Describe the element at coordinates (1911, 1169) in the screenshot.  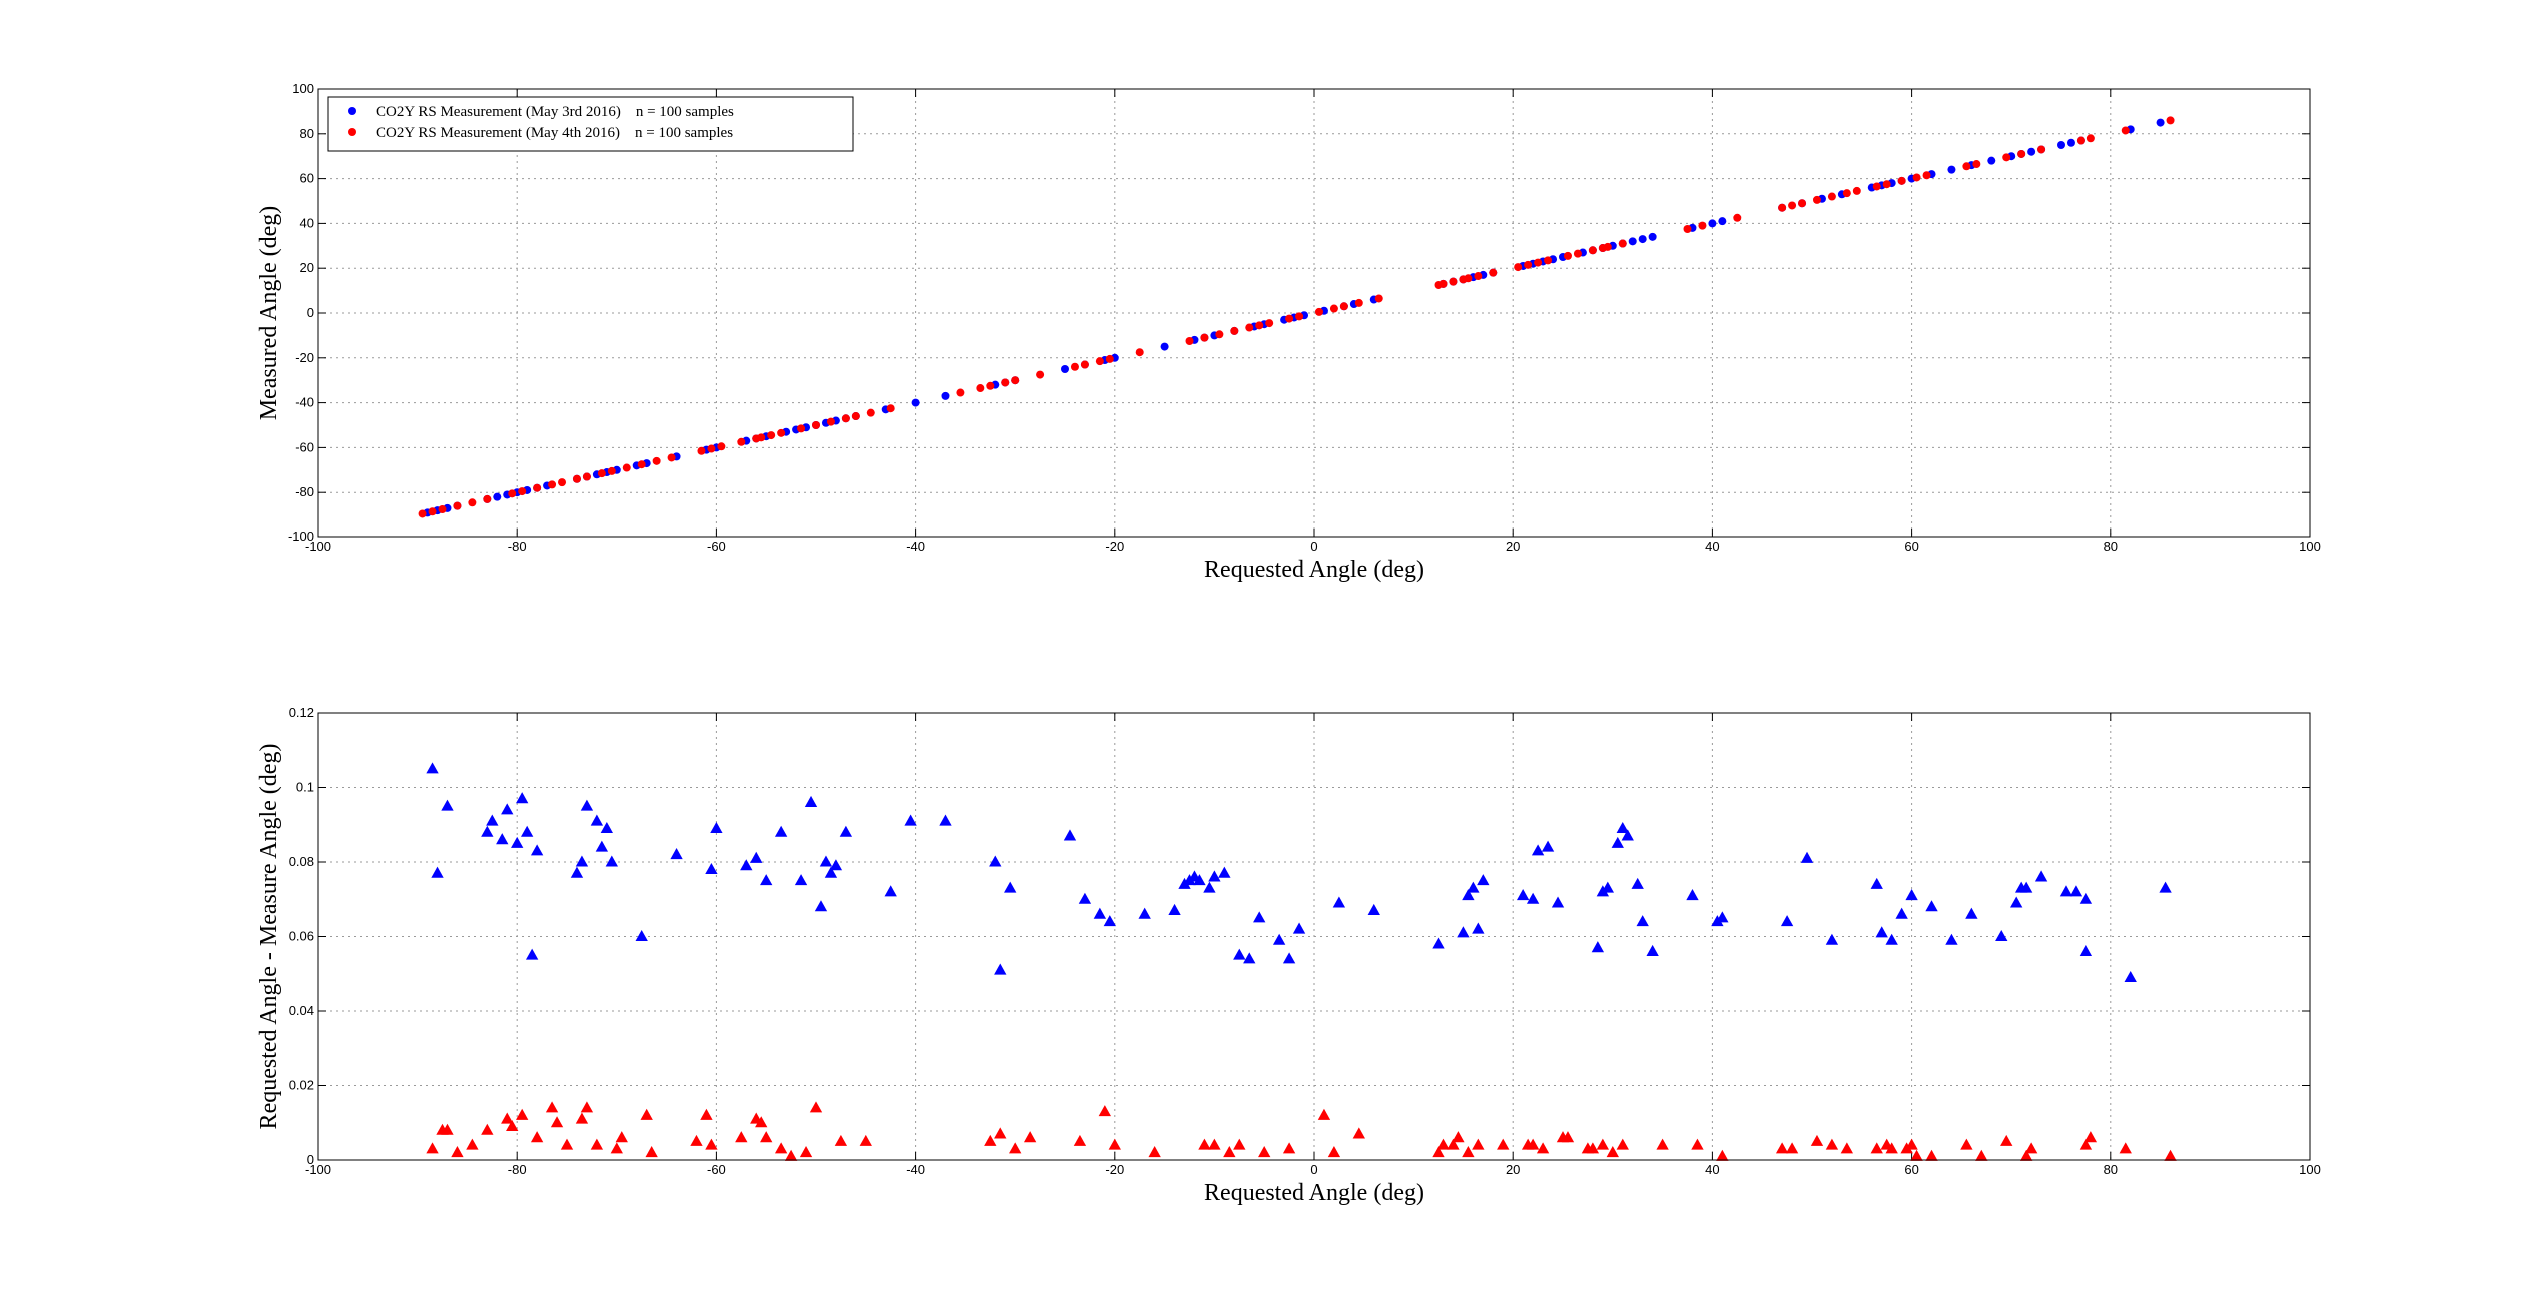
I see `x-tick-label: 60` at that location.